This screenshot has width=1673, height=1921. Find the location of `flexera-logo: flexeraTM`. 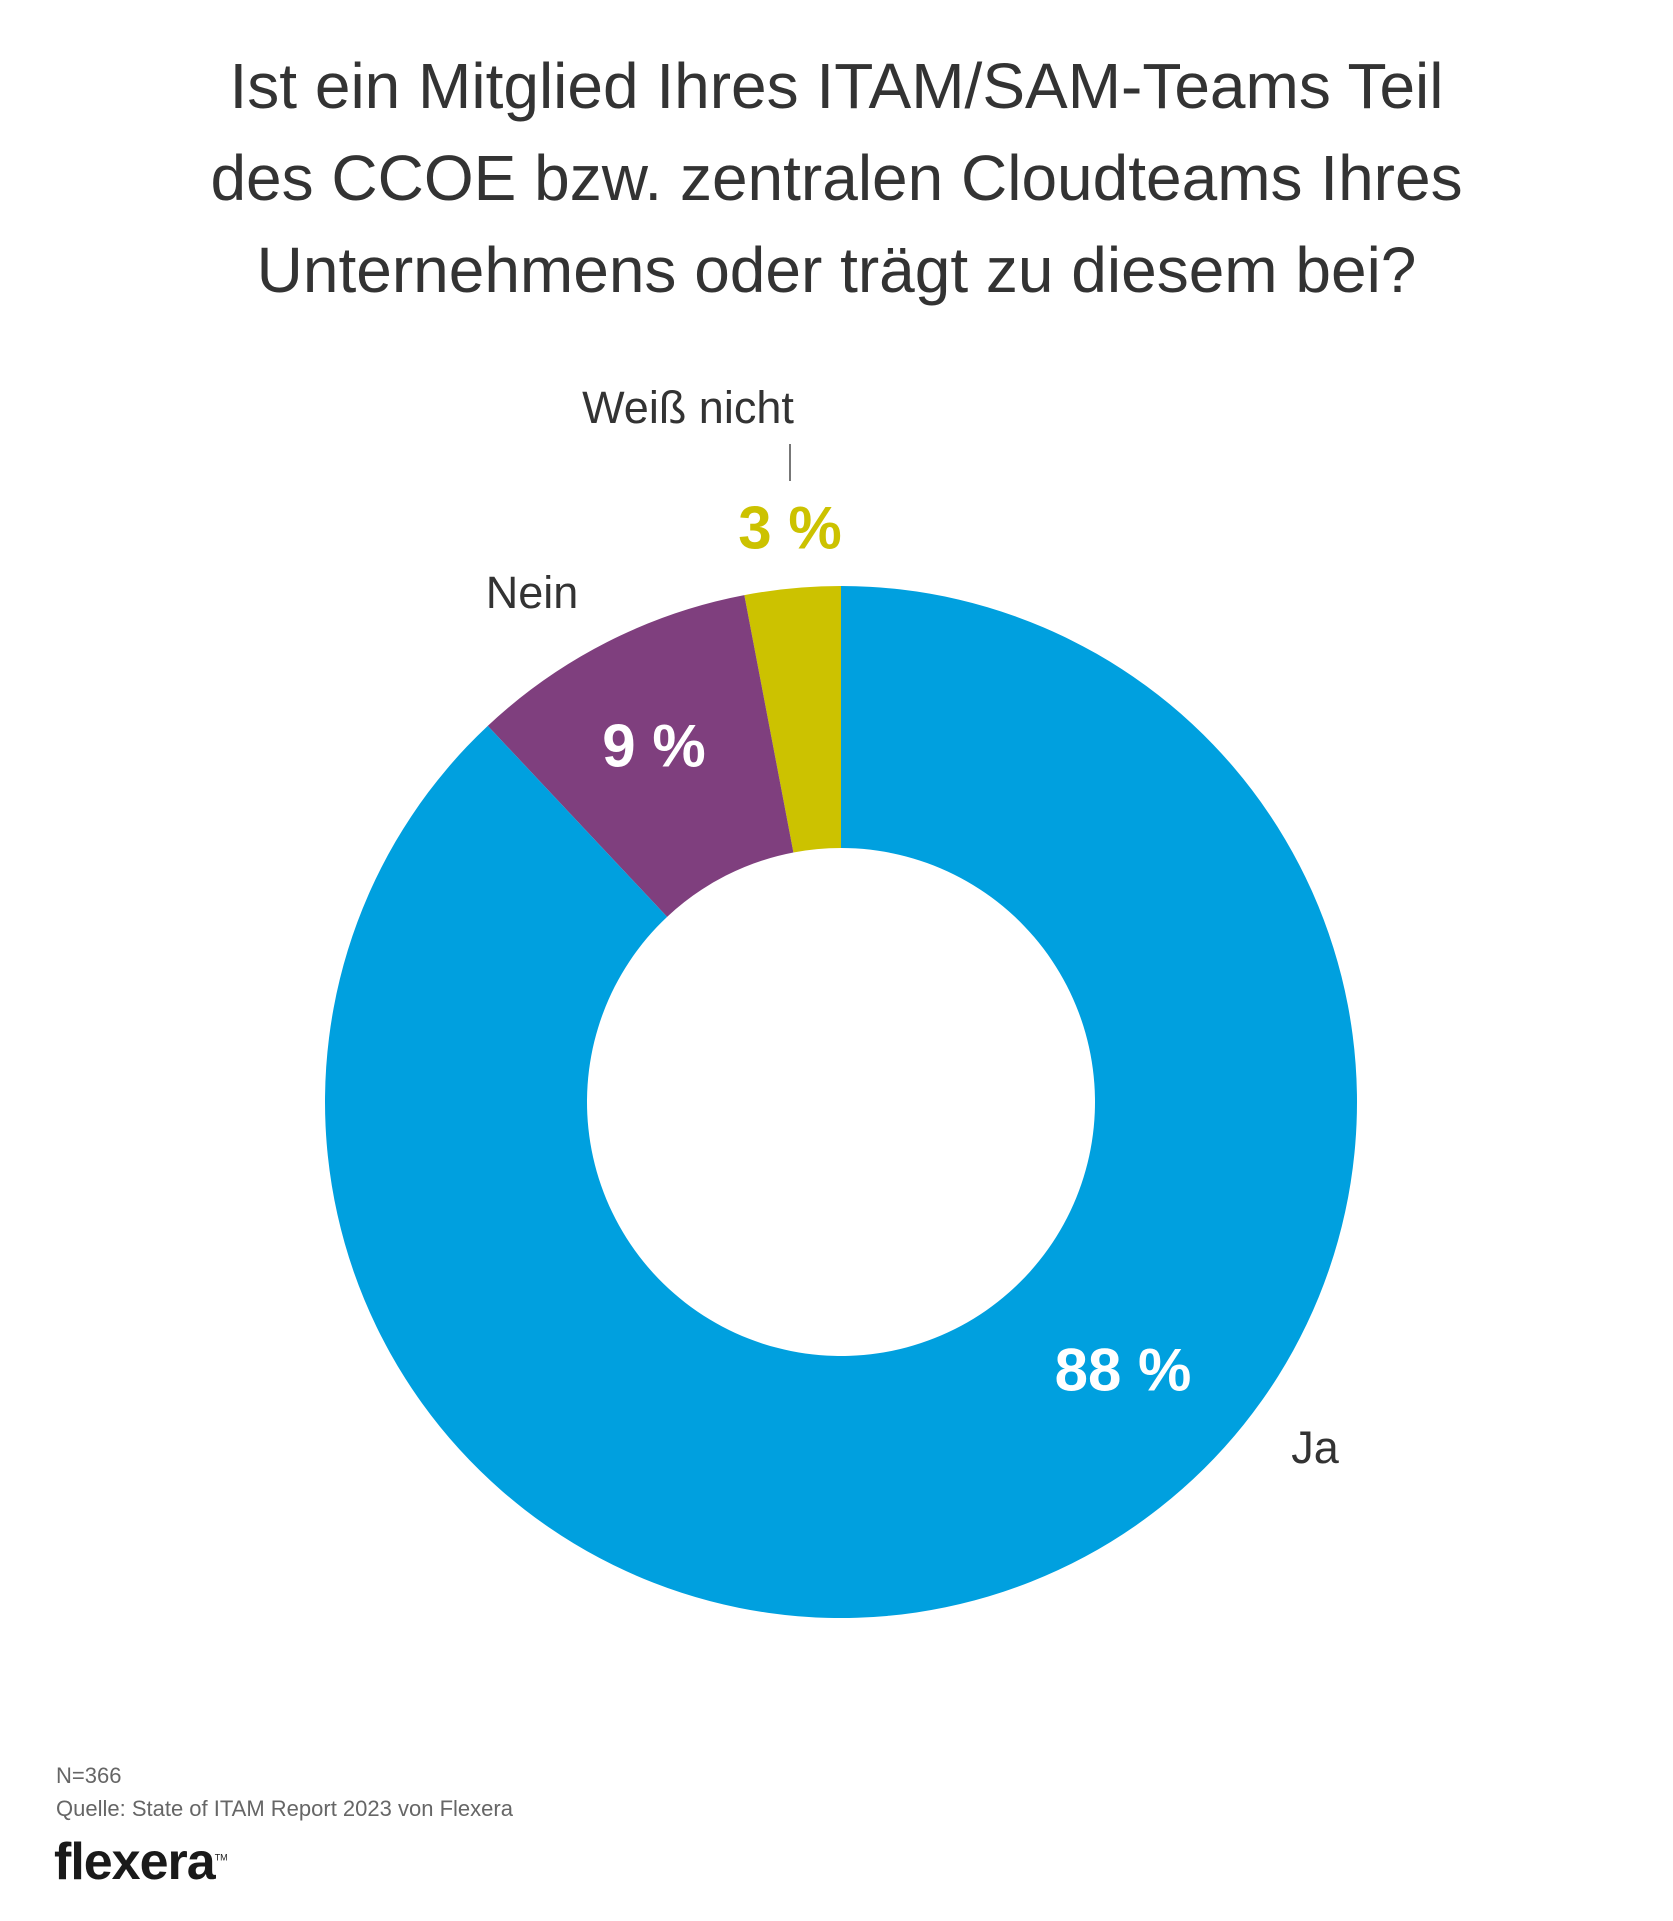

flexera-logo: flexeraTM is located at coordinates (141, 1862).